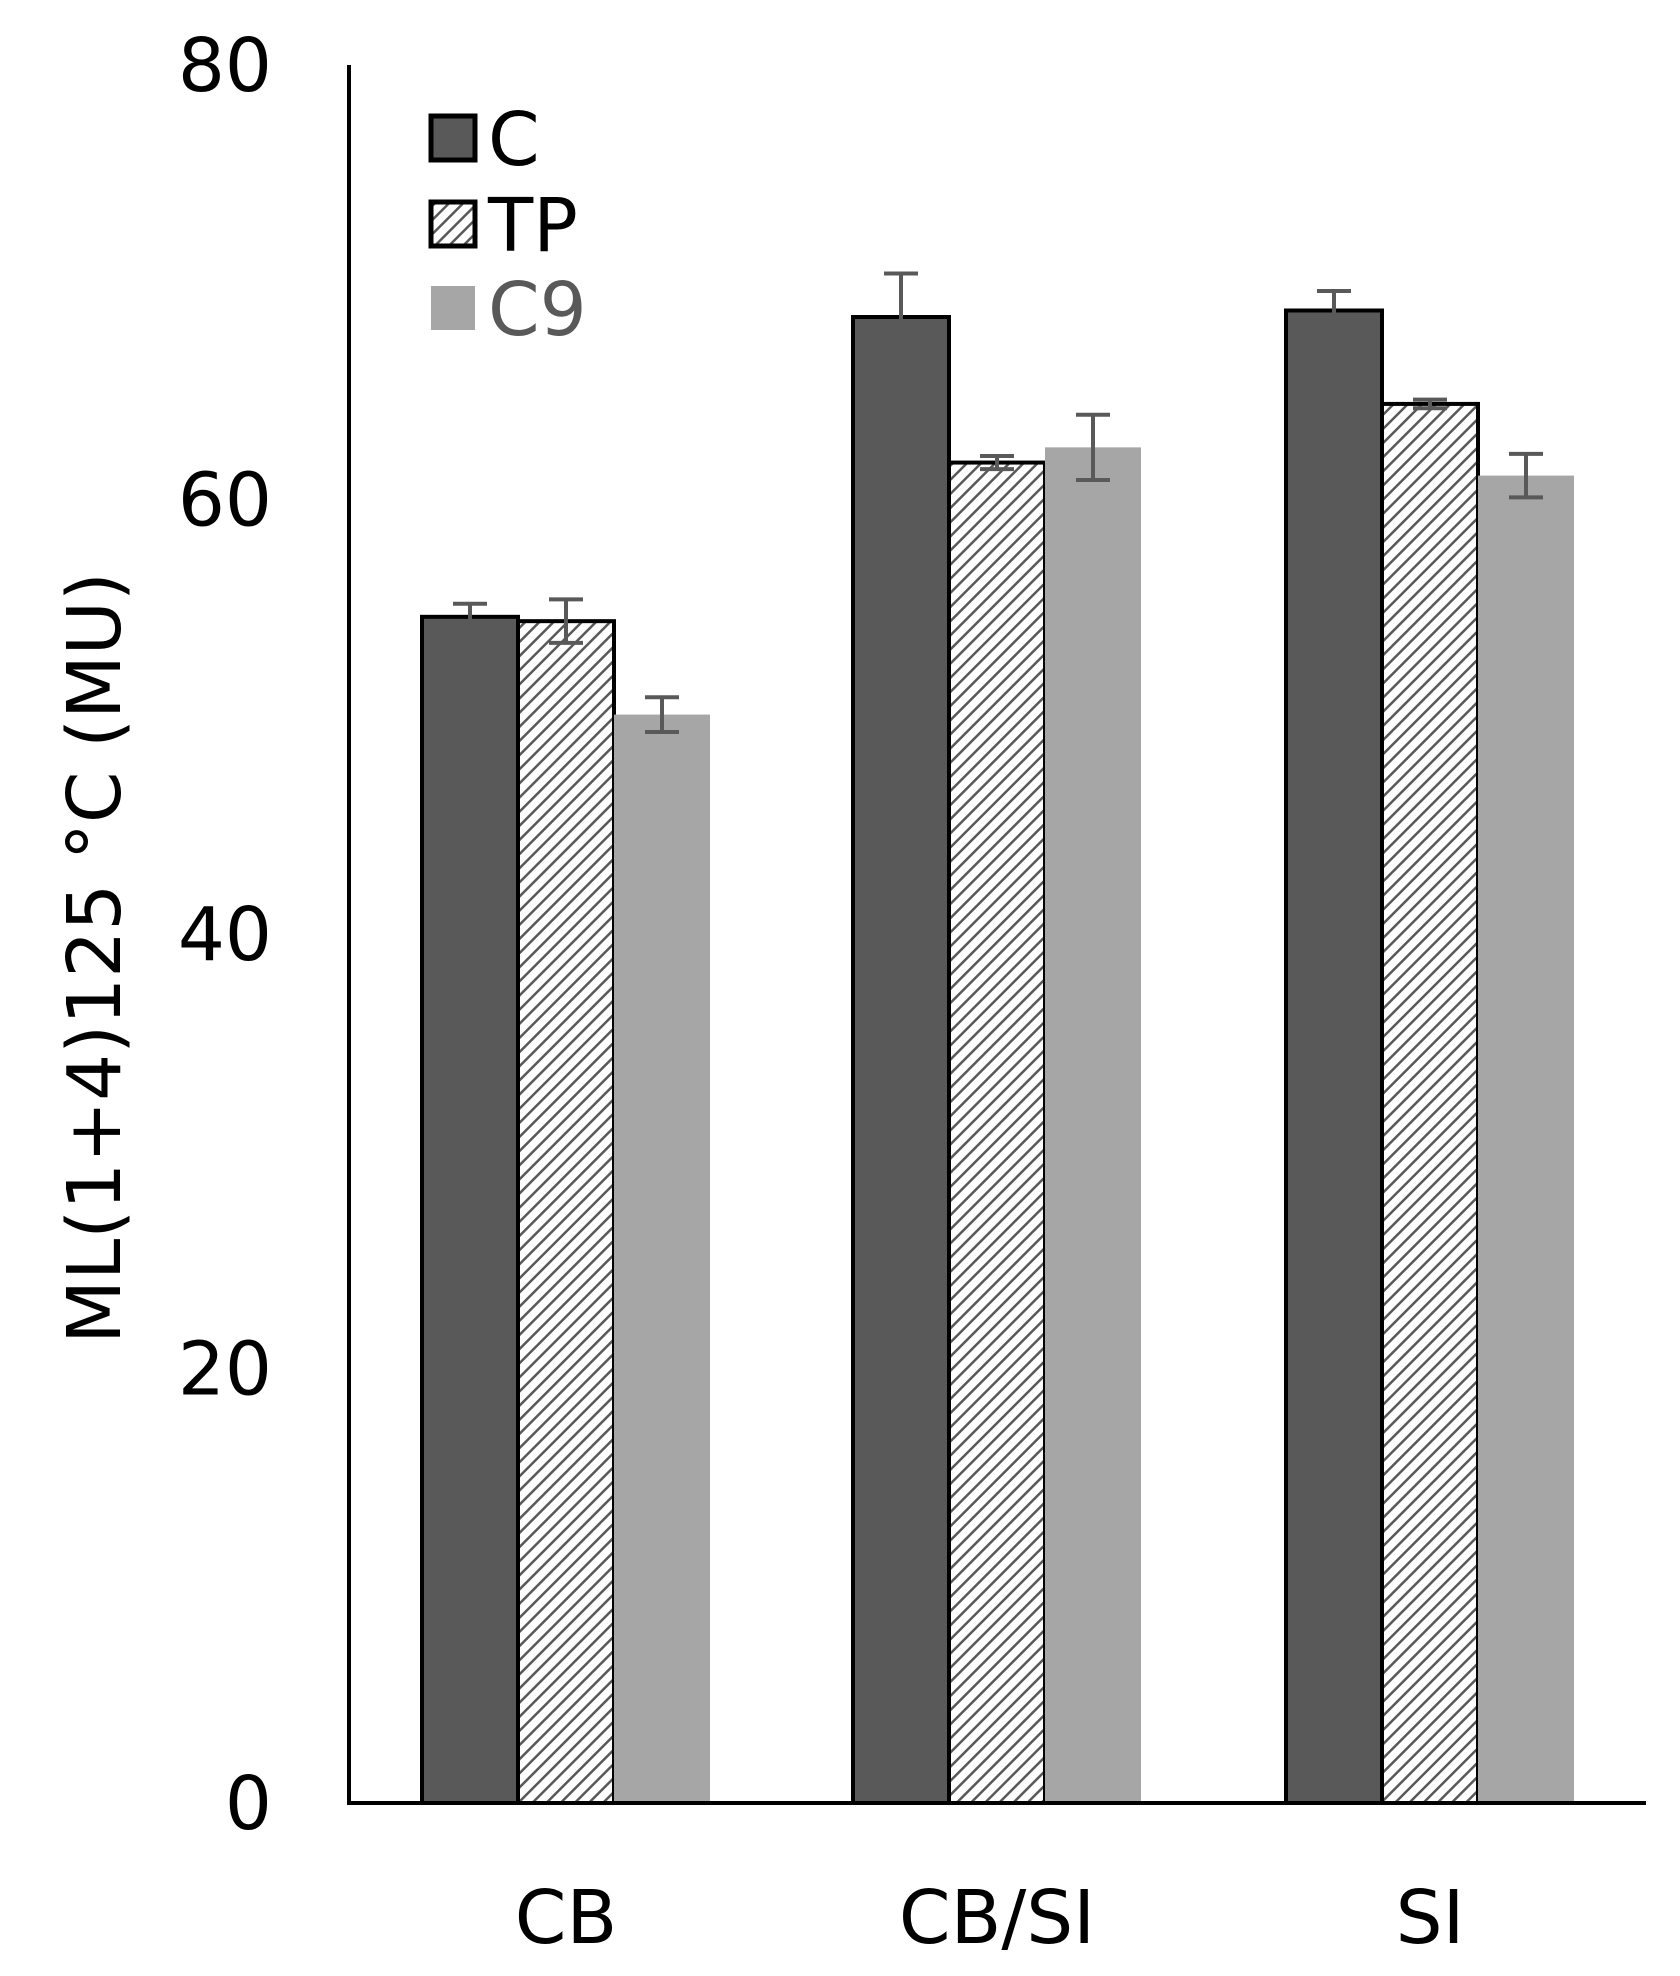  I want to click on legend-label-c: C, so click(514, 140).